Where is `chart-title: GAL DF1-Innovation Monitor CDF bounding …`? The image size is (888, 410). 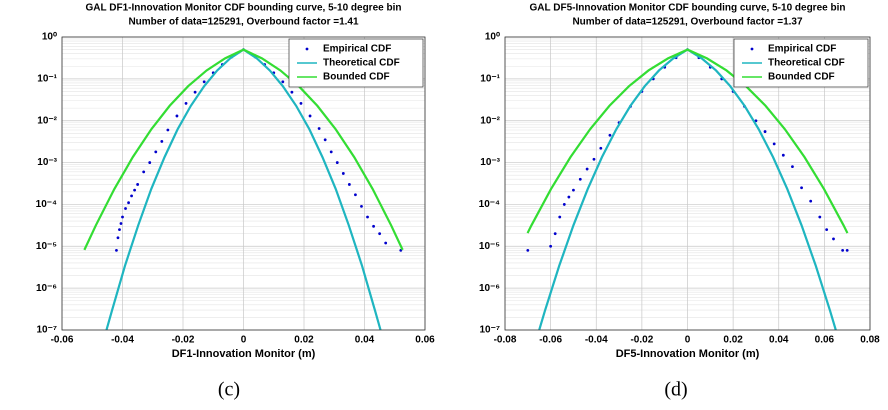
chart-title: GAL DF1-Innovation Monitor CDF bounding … is located at coordinates (244, 8).